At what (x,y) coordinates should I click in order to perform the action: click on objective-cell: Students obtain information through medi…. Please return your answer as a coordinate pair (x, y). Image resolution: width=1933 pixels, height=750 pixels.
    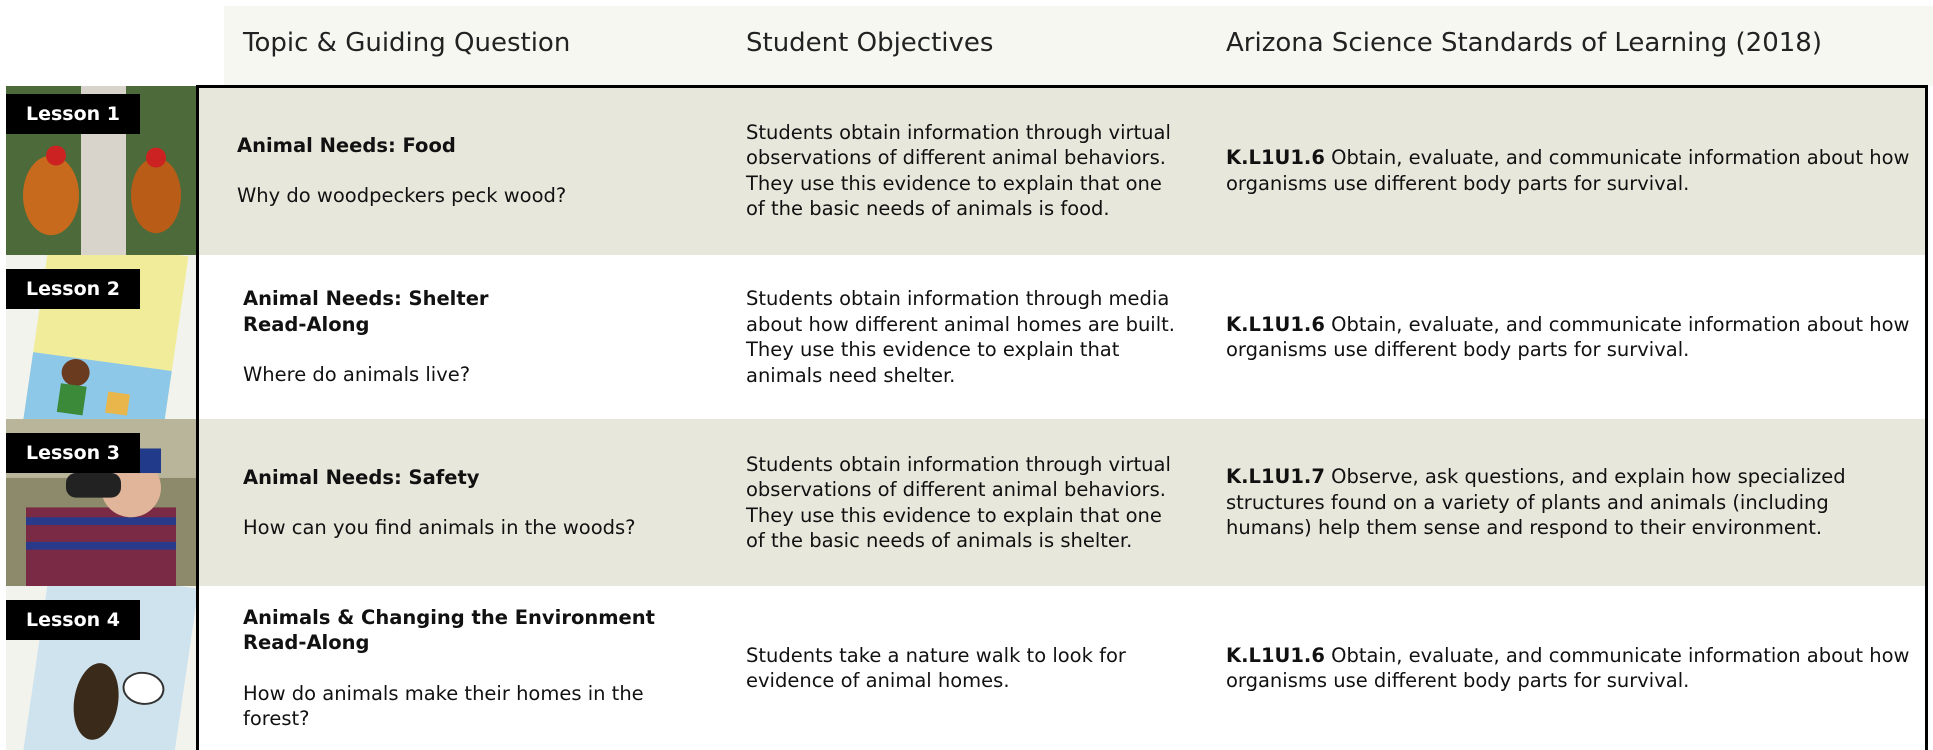
    Looking at the image, I should click on (961, 337).